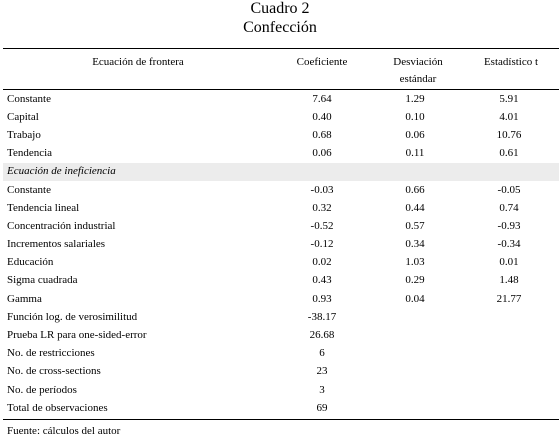 The width and height of the screenshot is (560, 438). I want to click on t-statistic-value: 10.76, so click(509, 135).